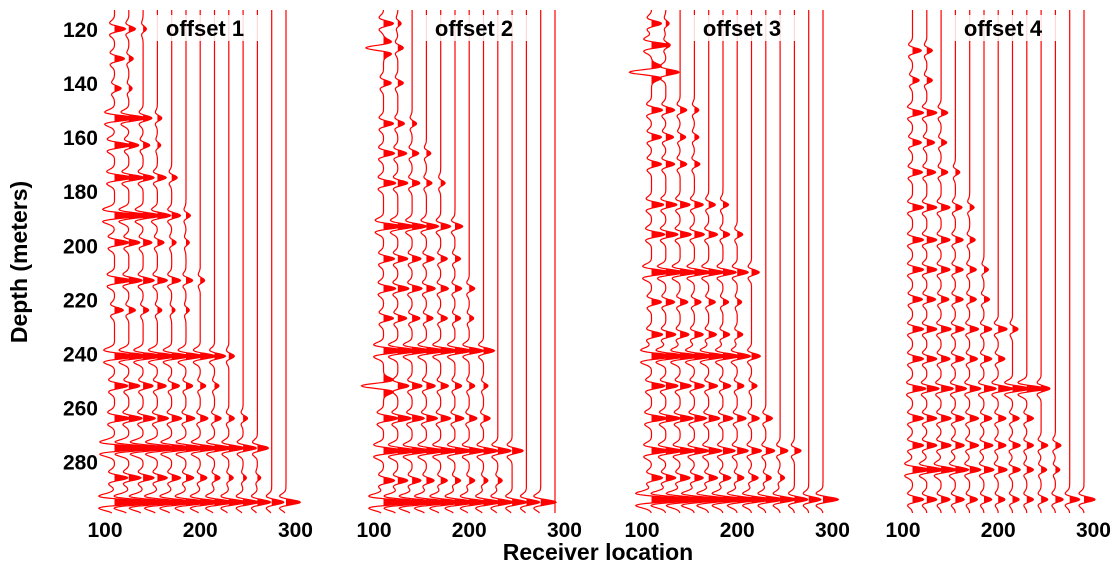 This screenshot has width=1118, height=567. Describe the element at coordinates (474, 28) in the screenshot. I see `panel-title: offset 2` at that location.